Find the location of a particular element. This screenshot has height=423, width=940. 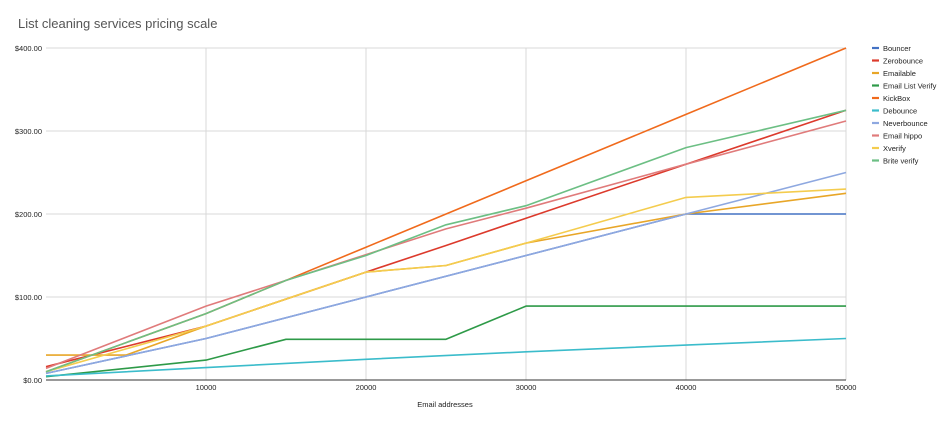

x-tick-label: 40000 is located at coordinates (686, 387).